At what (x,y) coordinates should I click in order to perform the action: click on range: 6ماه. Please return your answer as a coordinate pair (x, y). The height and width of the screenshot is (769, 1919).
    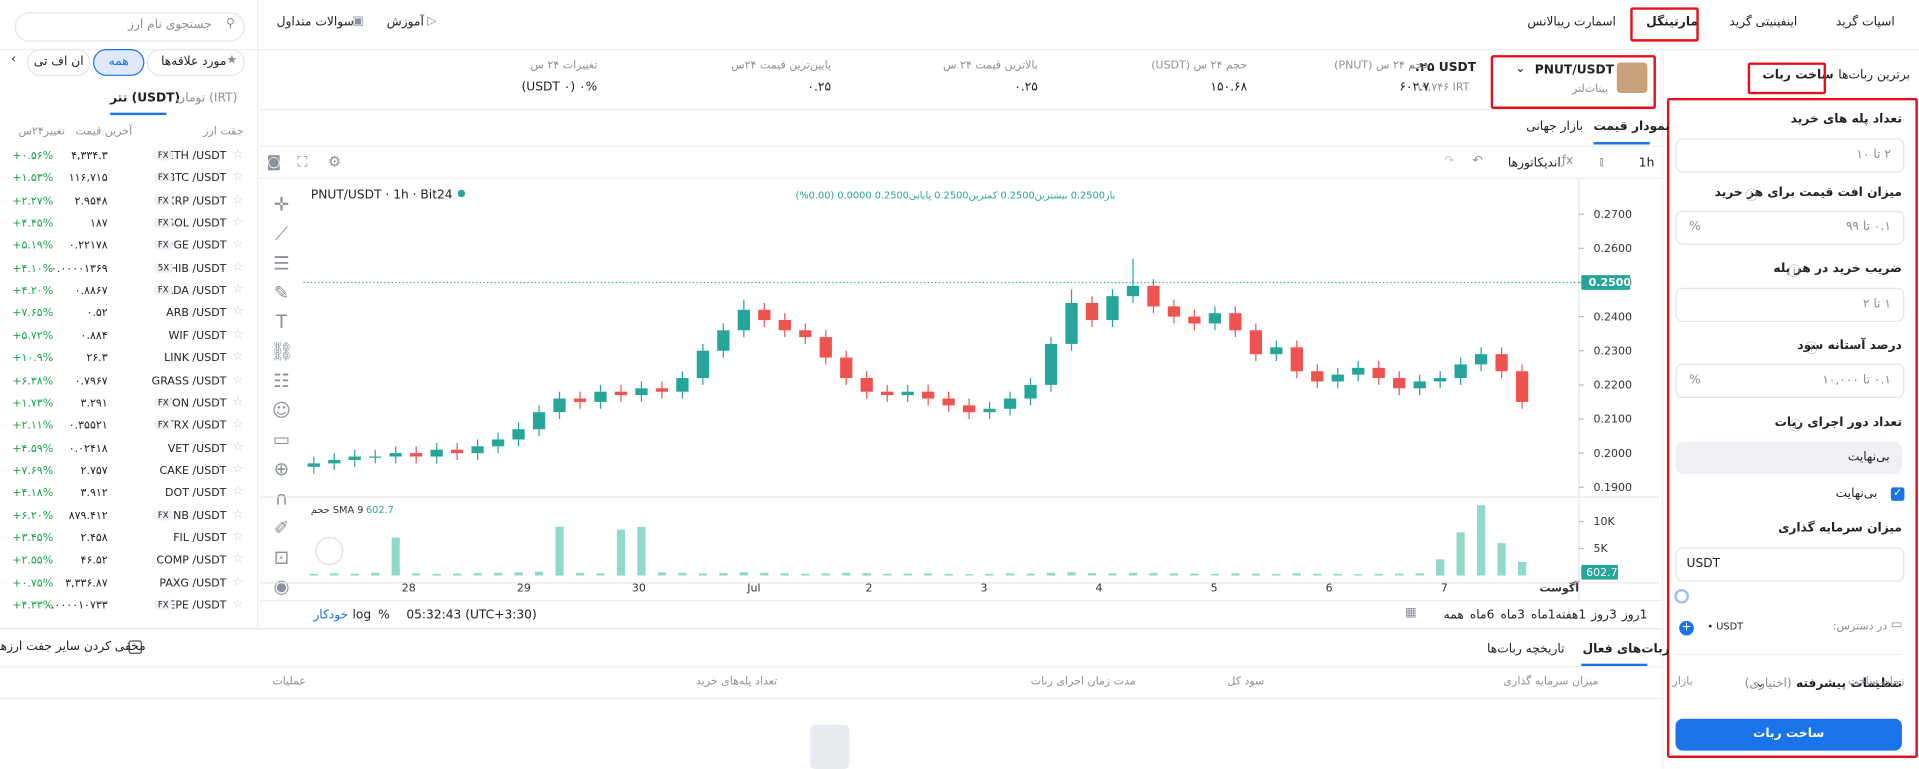
    Looking at the image, I should click on (1482, 615).